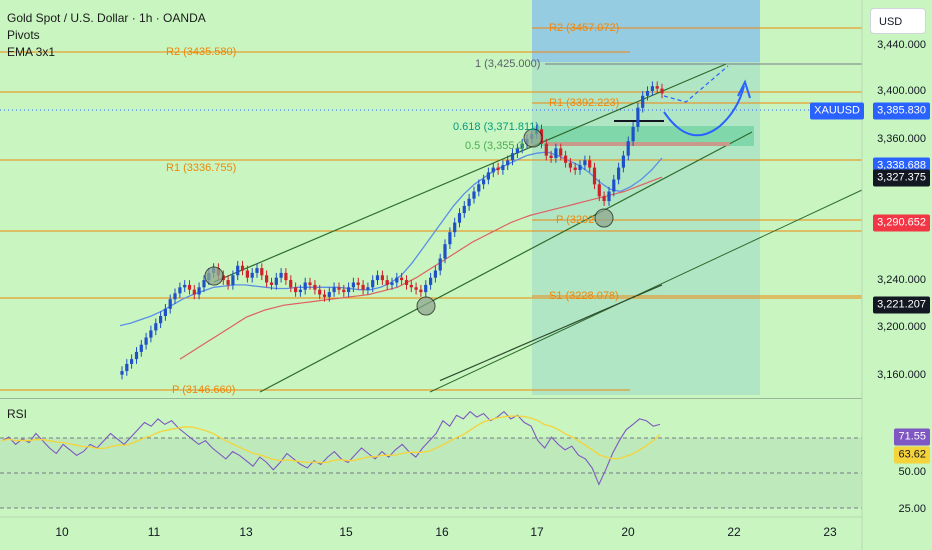 The height and width of the screenshot is (550, 932). I want to click on pivot-p-label: P (3146.660), so click(204, 390).